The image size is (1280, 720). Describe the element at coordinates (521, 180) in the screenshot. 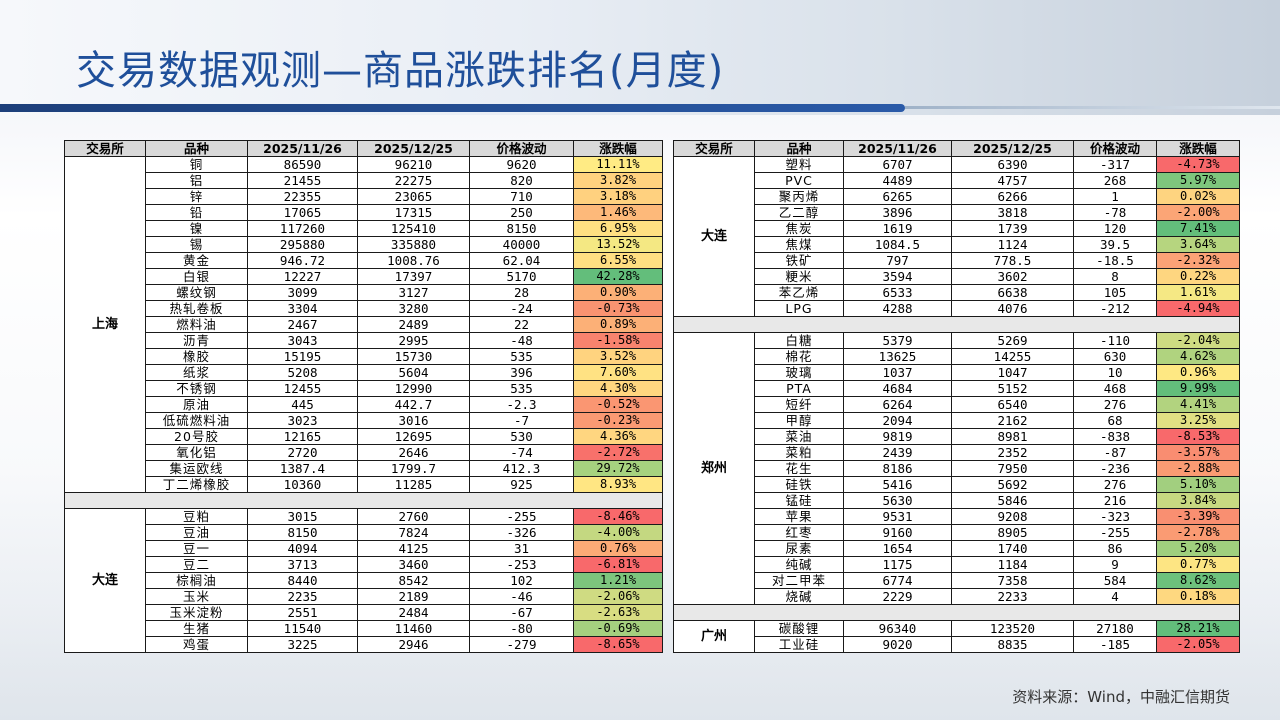

I see `price-change-cell: 820` at that location.